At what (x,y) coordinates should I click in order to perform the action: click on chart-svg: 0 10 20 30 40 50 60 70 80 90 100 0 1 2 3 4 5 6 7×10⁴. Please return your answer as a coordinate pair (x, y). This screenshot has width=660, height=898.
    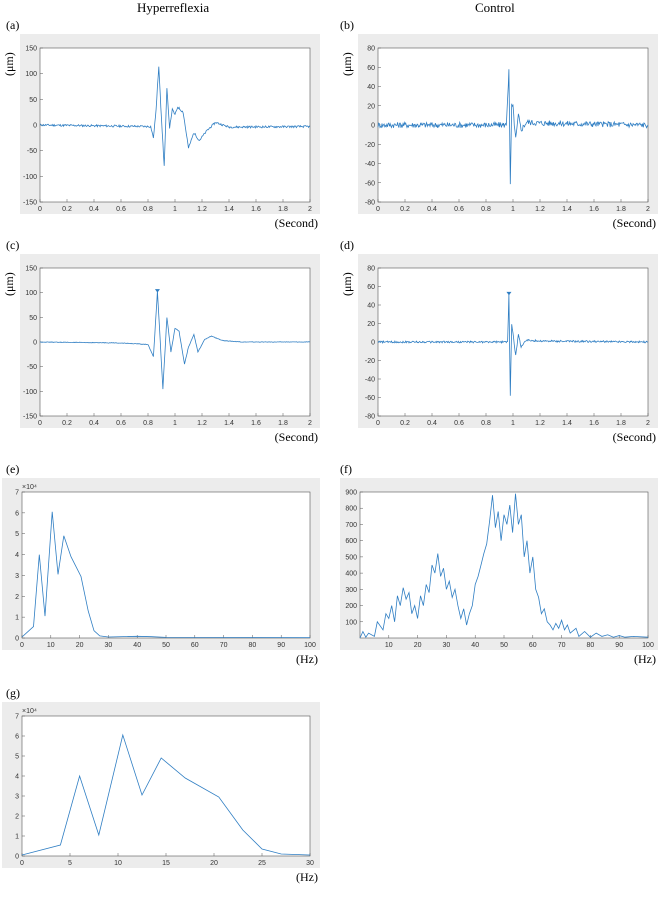
    Looking at the image, I should click on (165, 566).